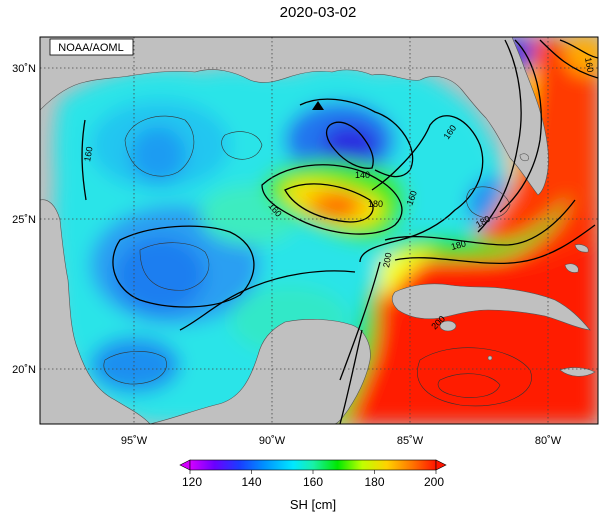 Image resolution: width=600 pixels, height=515 pixels. I want to click on contour-label: 200, so click(387, 260).